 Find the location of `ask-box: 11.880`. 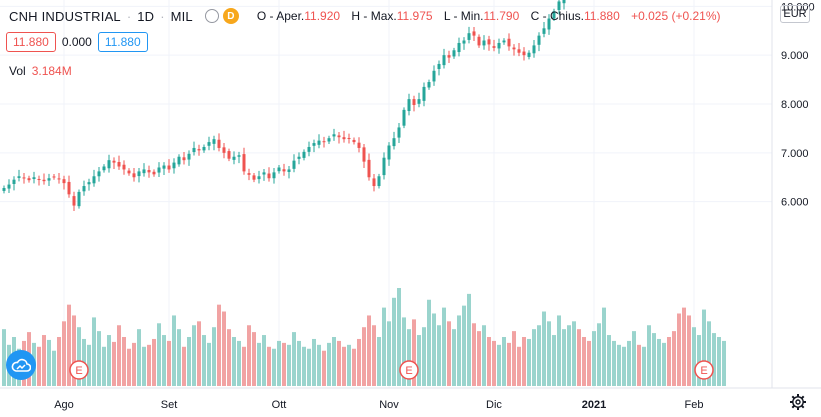

ask-box: 11.880 is located at coordinates (122, 42).